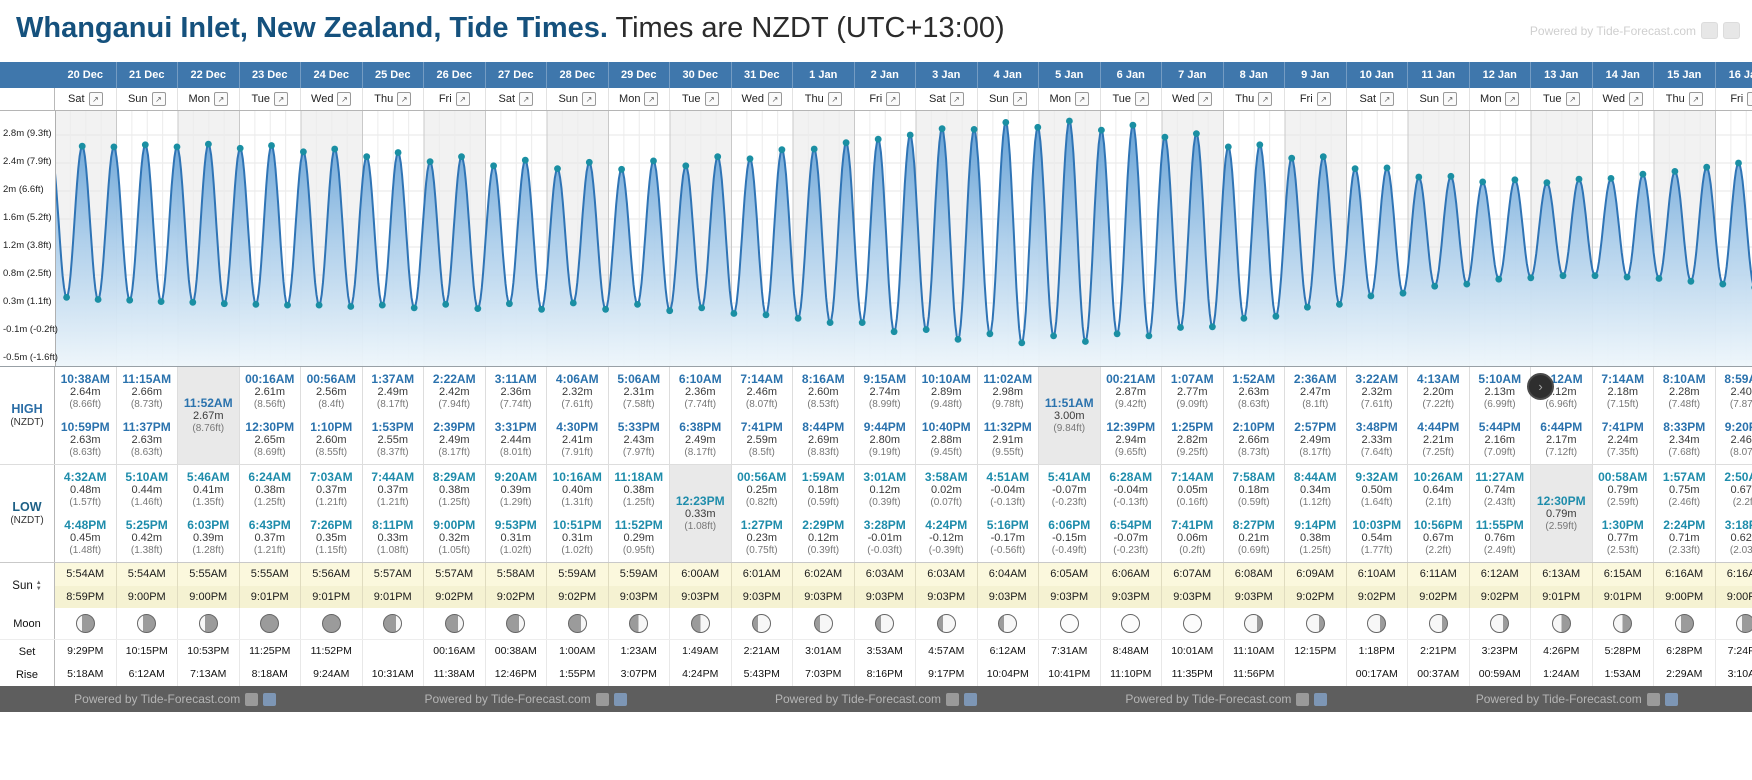 Image resolution: width=1752 pixels, height=780 pixels. Describe the element at coordinates (1193, 75) in the screenshot. I see `date-header: 7 Jan` at that location.